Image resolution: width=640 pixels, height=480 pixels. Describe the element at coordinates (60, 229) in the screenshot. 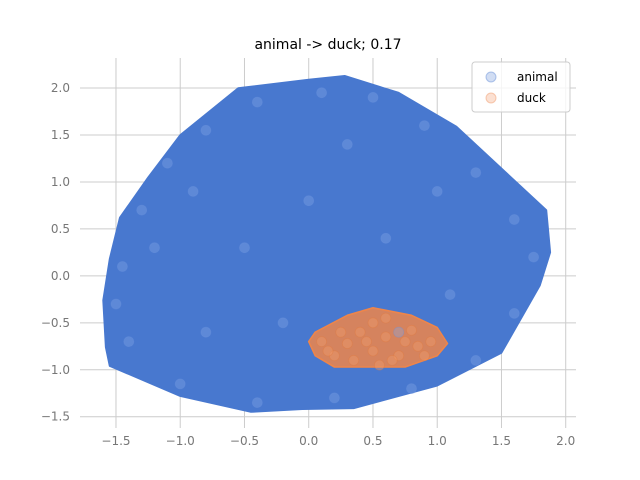

I see `y-tick-label: 0.5` at that location.